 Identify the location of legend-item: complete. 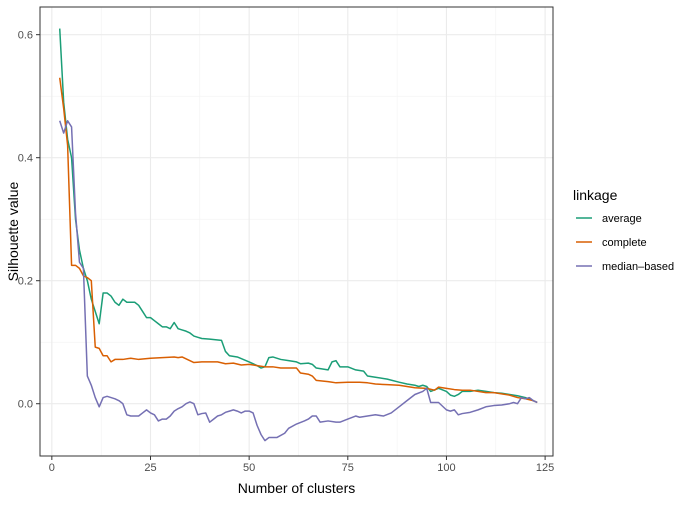
(611, 243).